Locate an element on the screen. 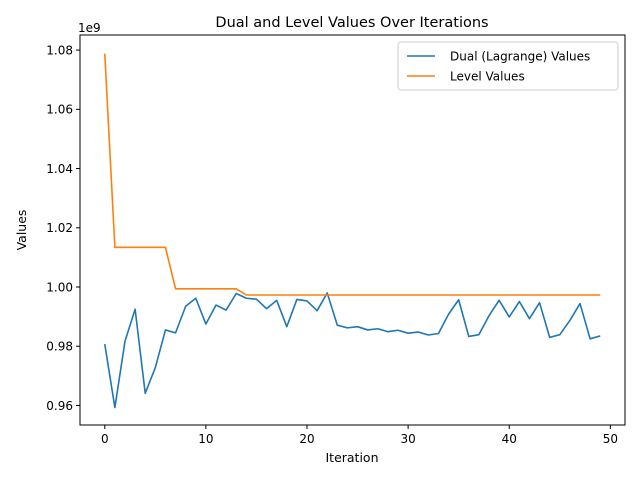  y-axis-label: Values is located at coordinates (21, 230).